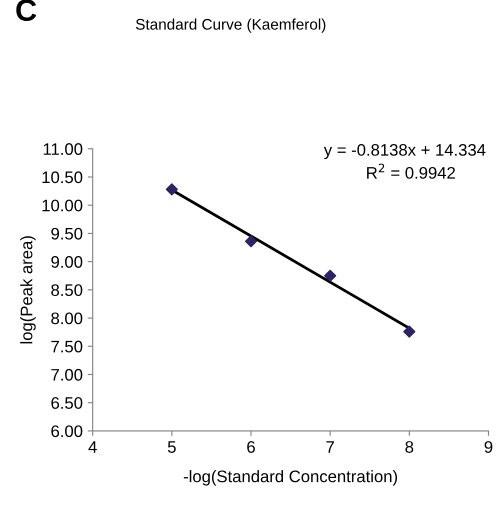  What do you see at coordinates (66, 262) in the screenshot?
I see `y-tick-label: 9.00` at bounding box center [66, 262].